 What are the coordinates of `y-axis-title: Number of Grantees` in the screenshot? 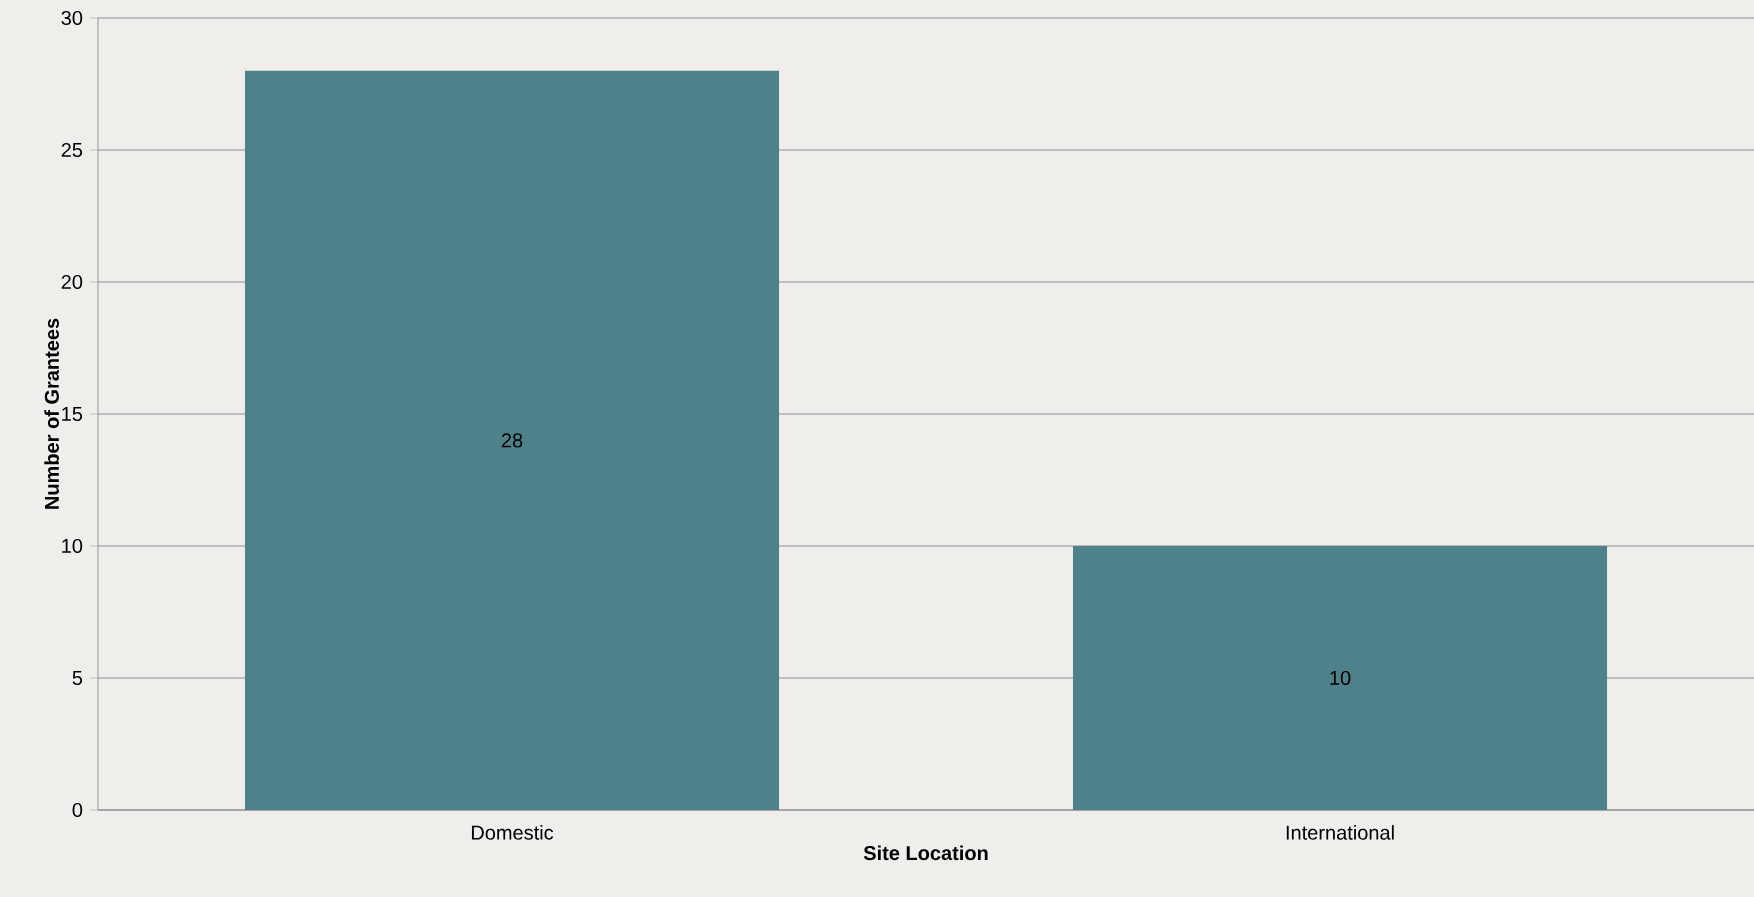 It's located at (51, 413).